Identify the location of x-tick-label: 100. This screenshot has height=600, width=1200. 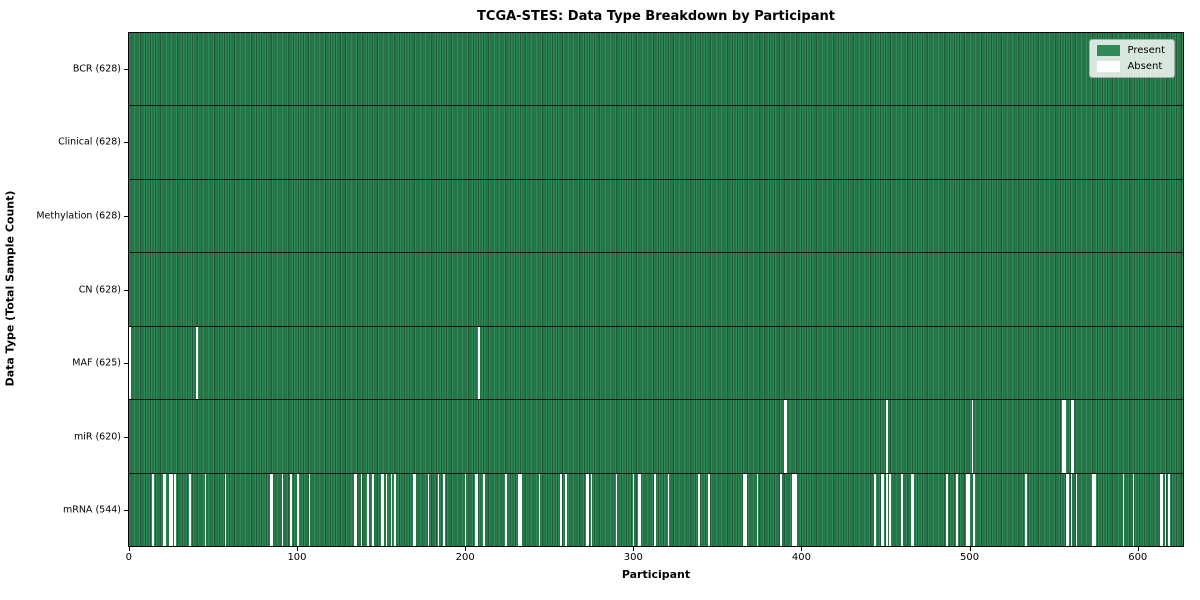
(297, 557).